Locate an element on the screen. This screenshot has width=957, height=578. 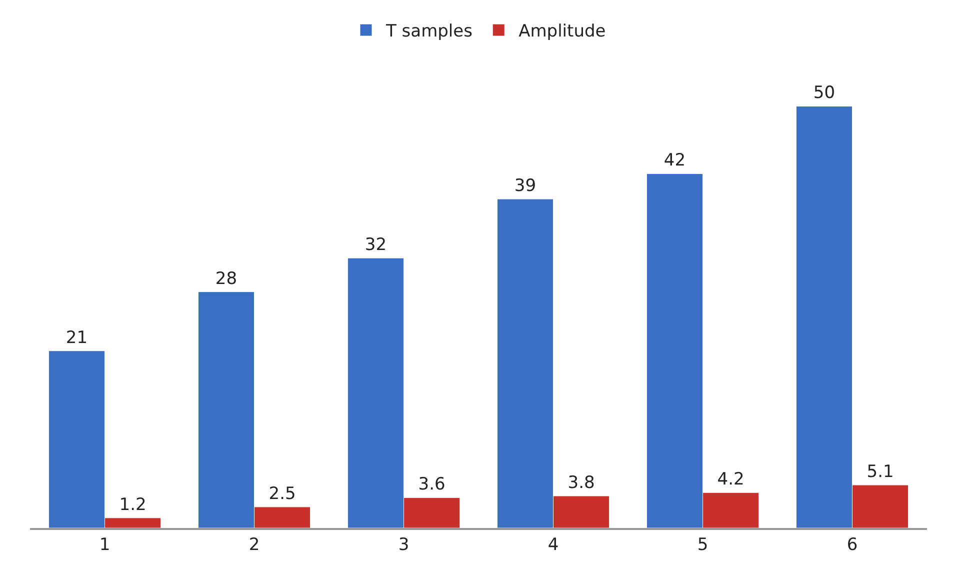
x-tick-label: 6 is located at coordinates (852, 545).